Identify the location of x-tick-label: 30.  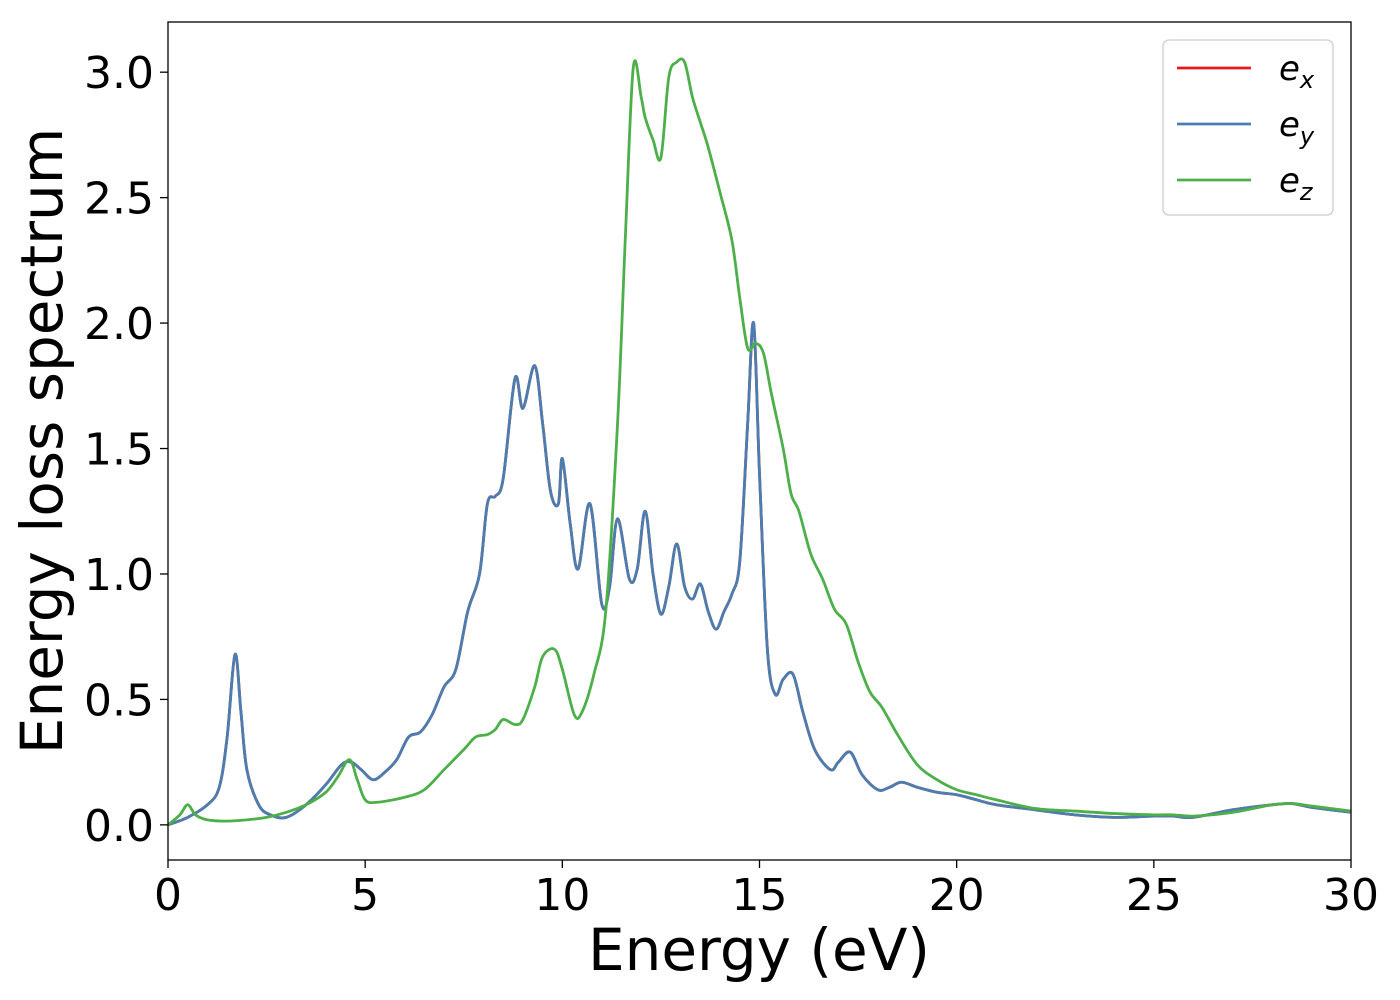
(1351, 895).